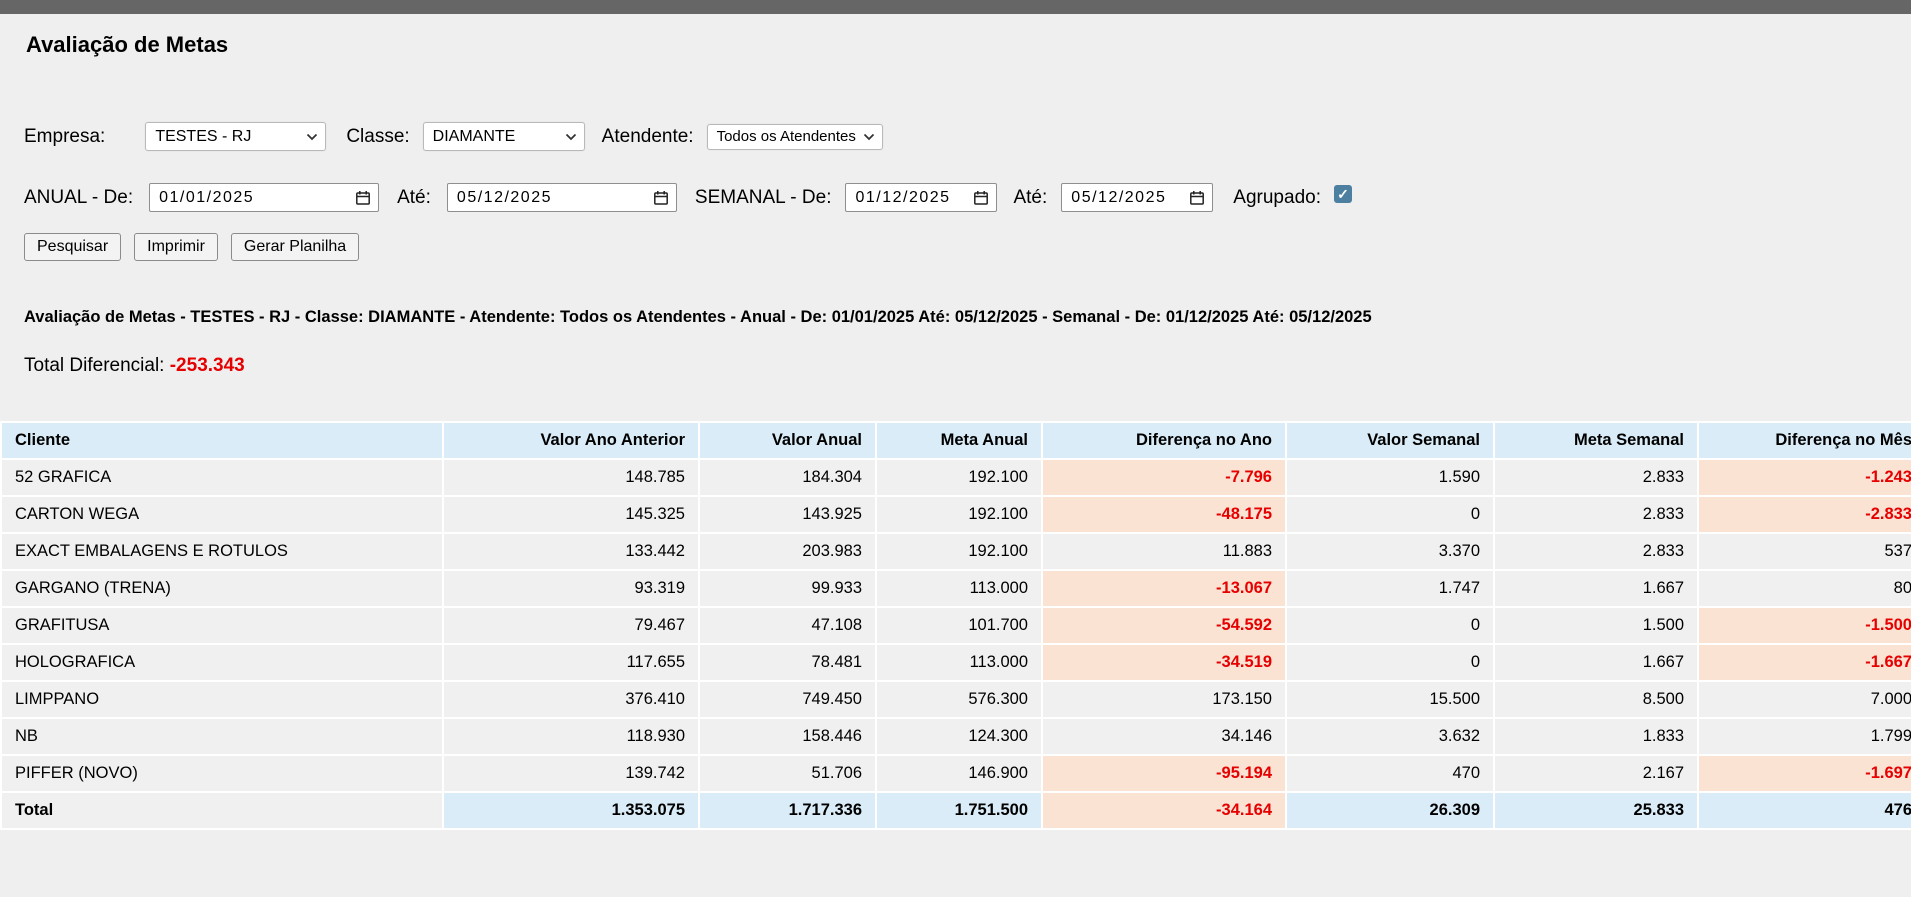  I want to click on table-cell: 7.000, so click(1805, 699).